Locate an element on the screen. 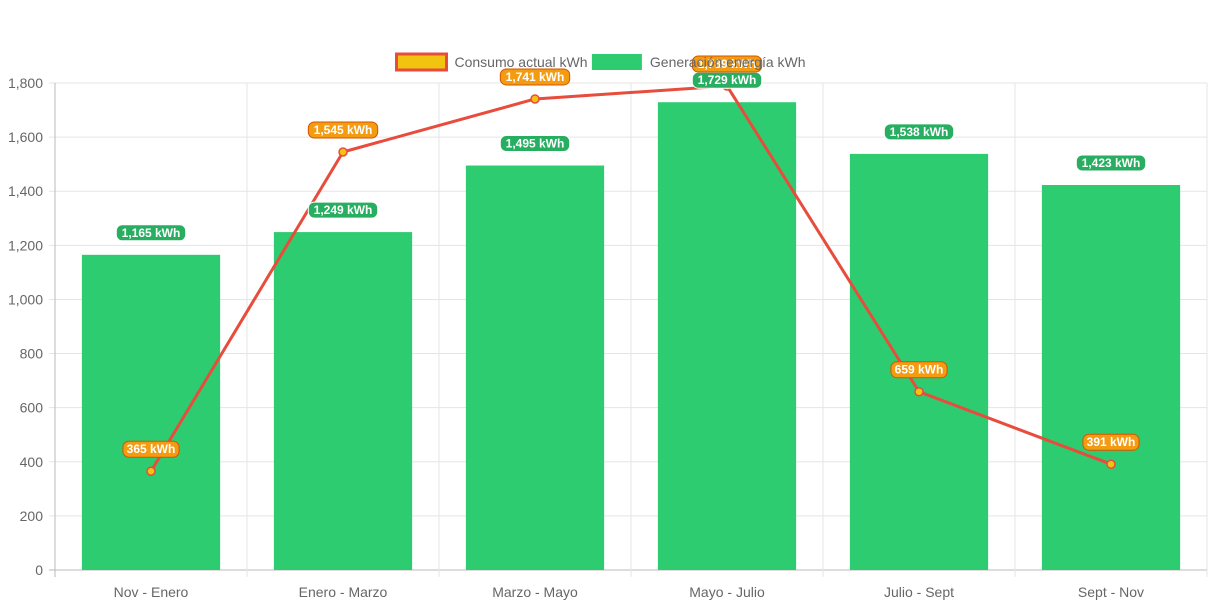 The width and height of the screenshot is (1213, 606). line-data-label: 1,741 kWh is located at coordinates (535, 77).